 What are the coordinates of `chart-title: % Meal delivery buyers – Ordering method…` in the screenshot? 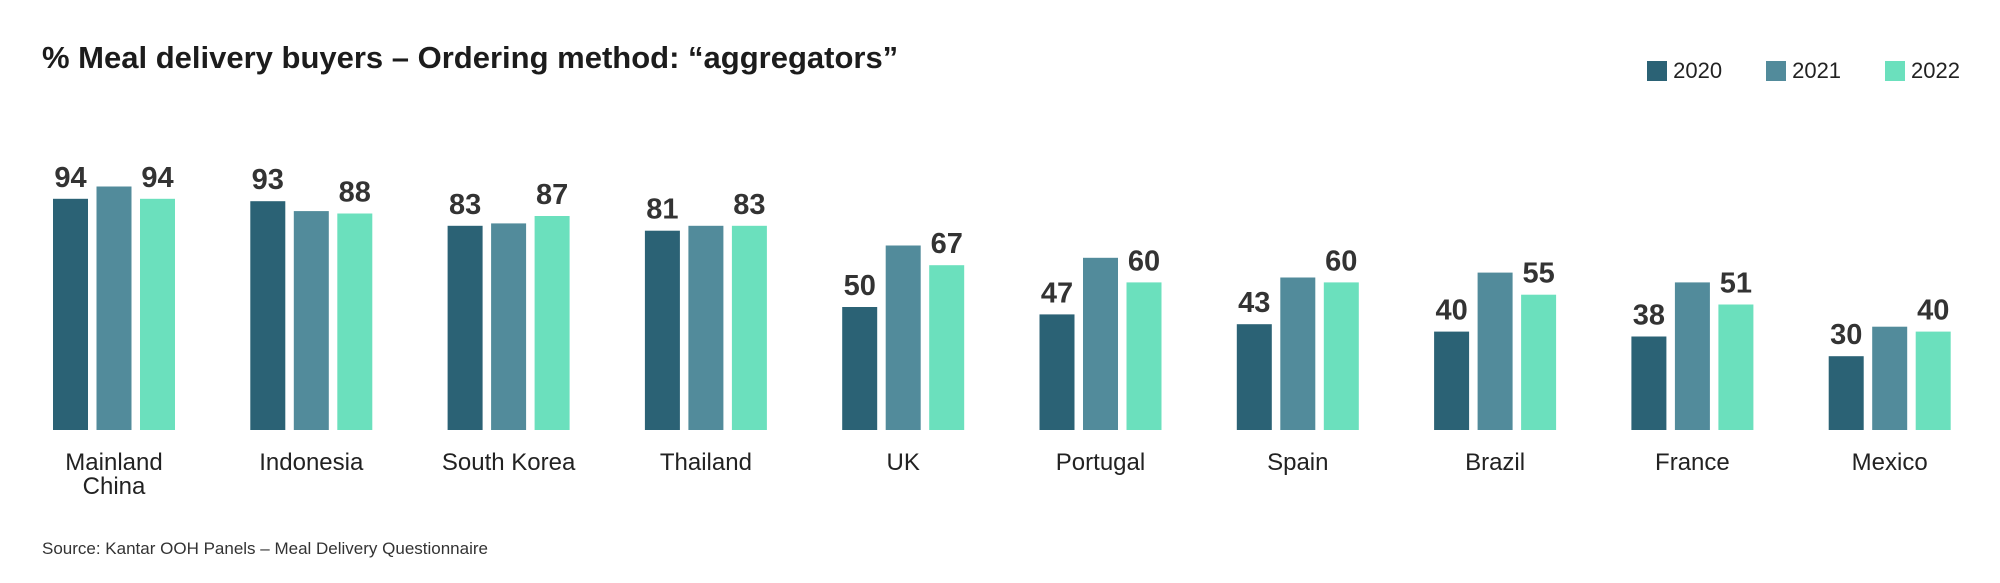 It's located at (470, 57).